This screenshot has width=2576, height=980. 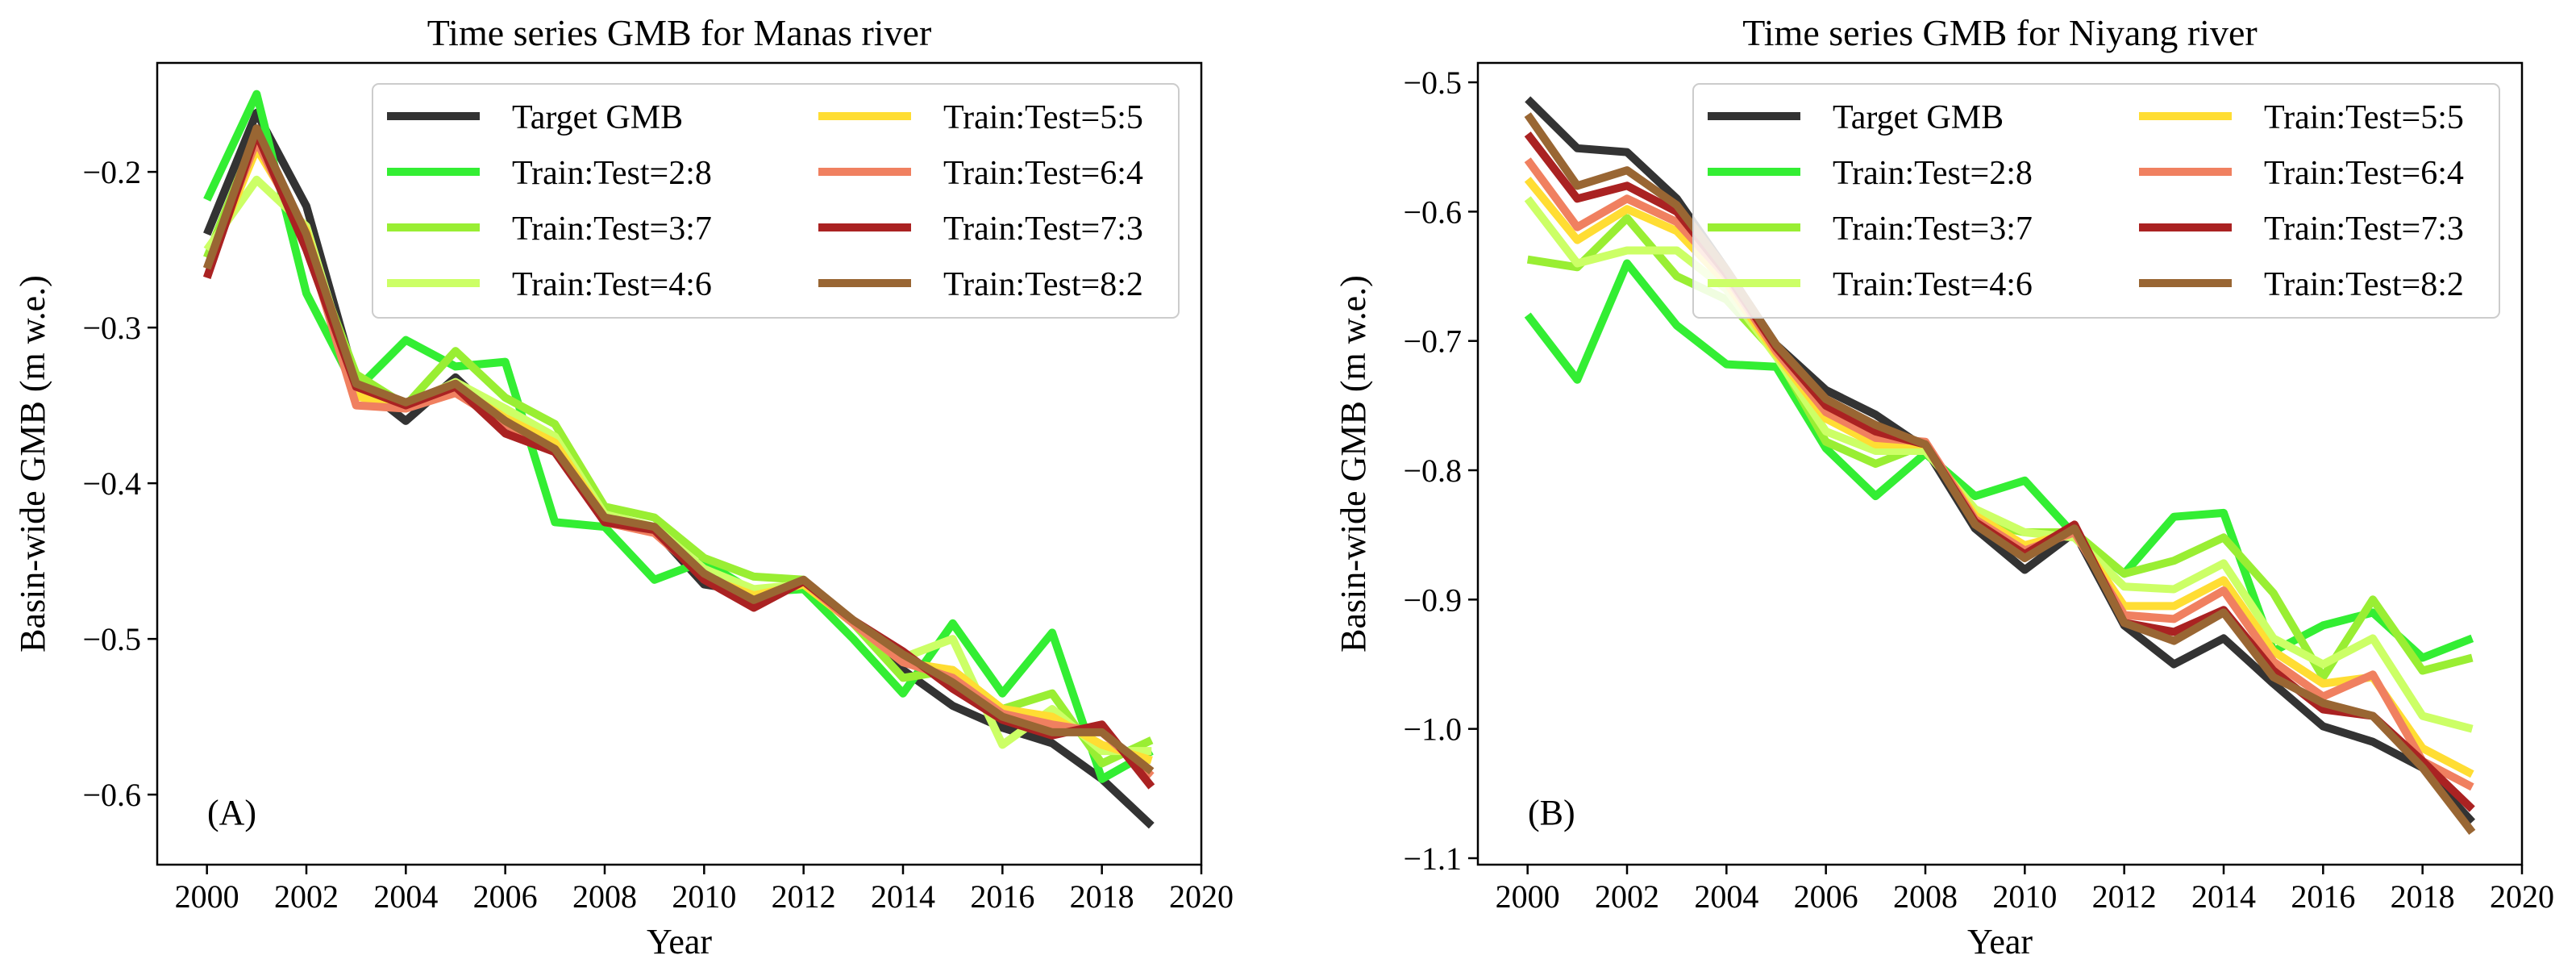 I want to click on panel-label: (B), so click(x=1551, y=813).